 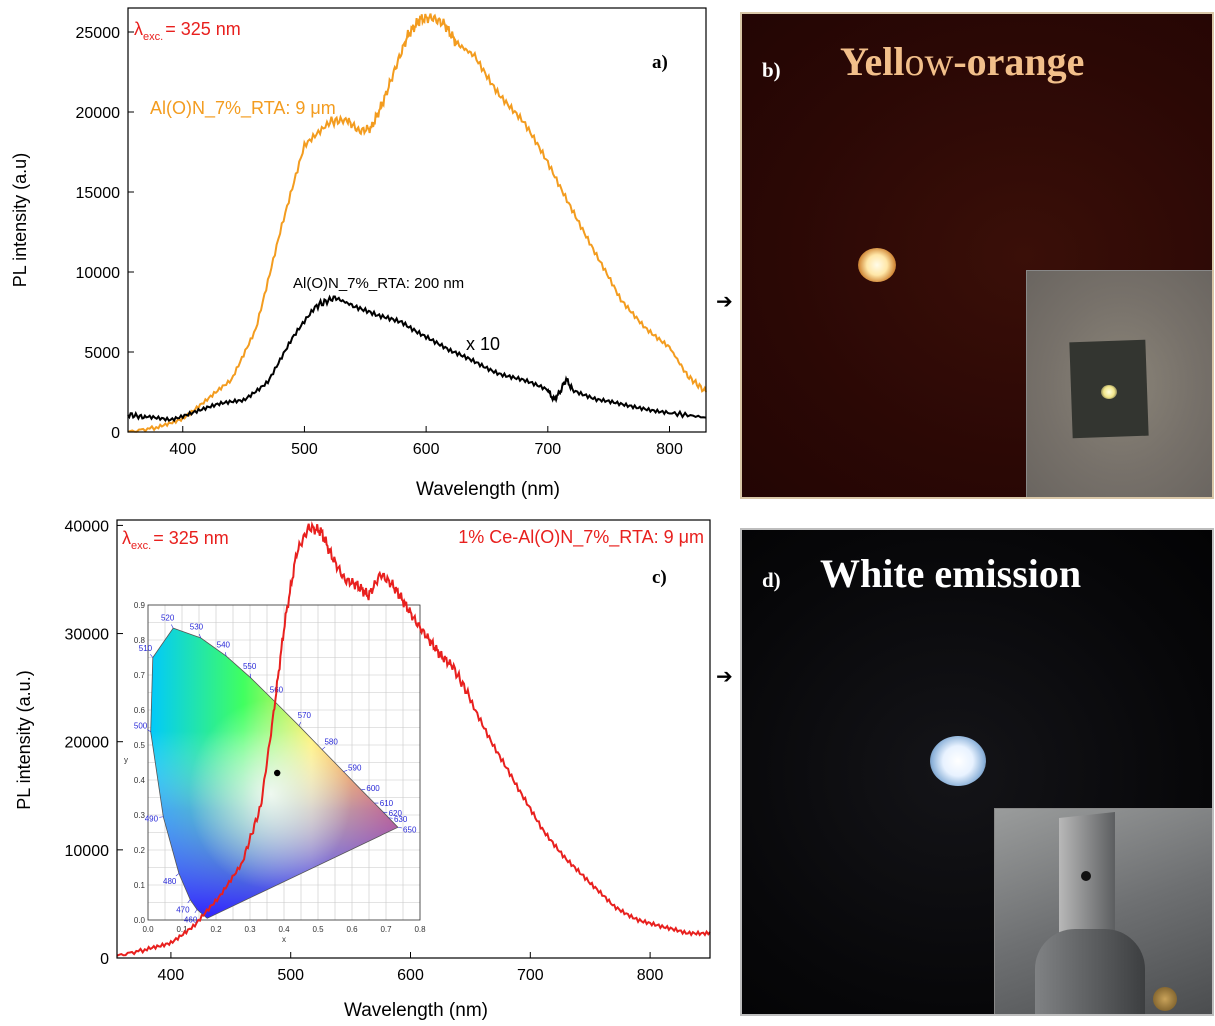 I want to click on cie-y-tick-label: 0.2, so click(x=140, y=850).